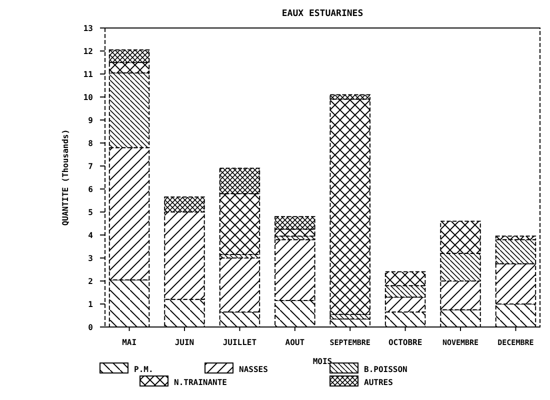  Describe the element at coordinates (91, 189) in the screenshot. I see `y-tick-label: 6` at that location.